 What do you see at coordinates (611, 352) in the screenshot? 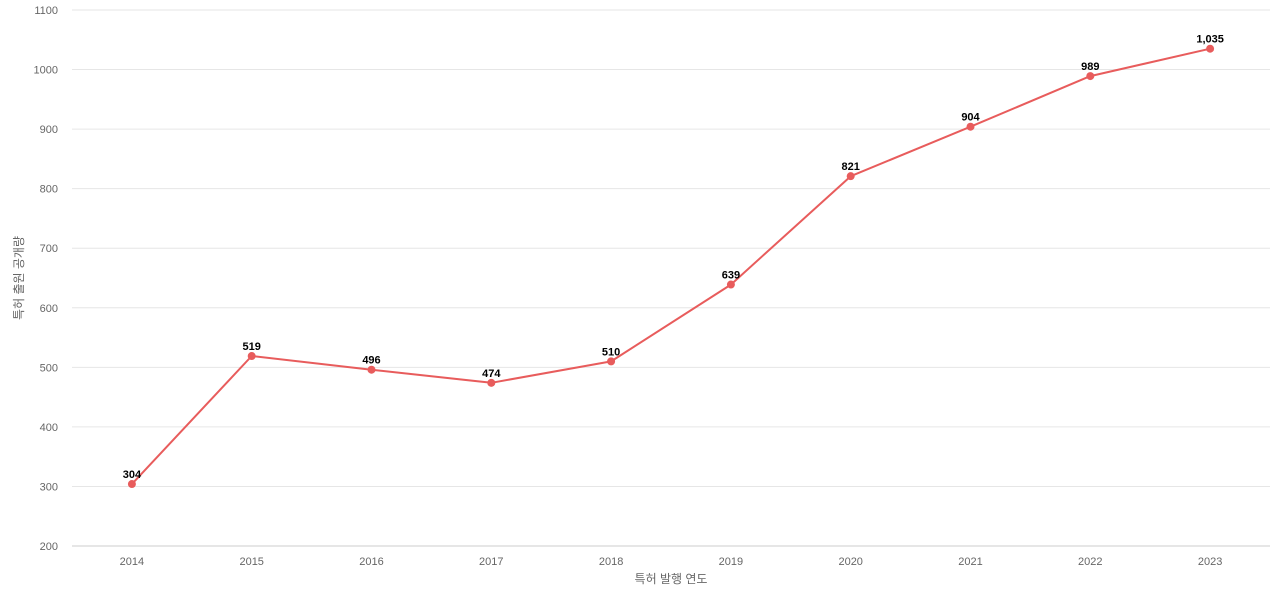
I see `data-label: 510` at bounding box center [611, 352].